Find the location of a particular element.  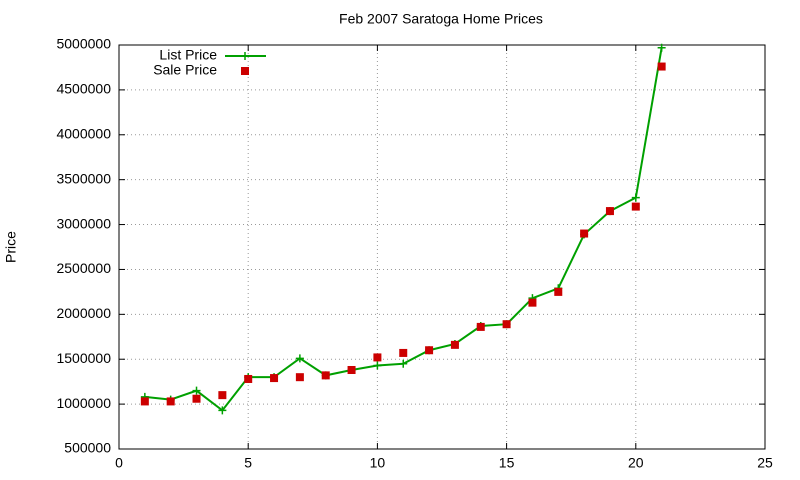

x-tick-label: 10 is located at coordinates (378, 463).